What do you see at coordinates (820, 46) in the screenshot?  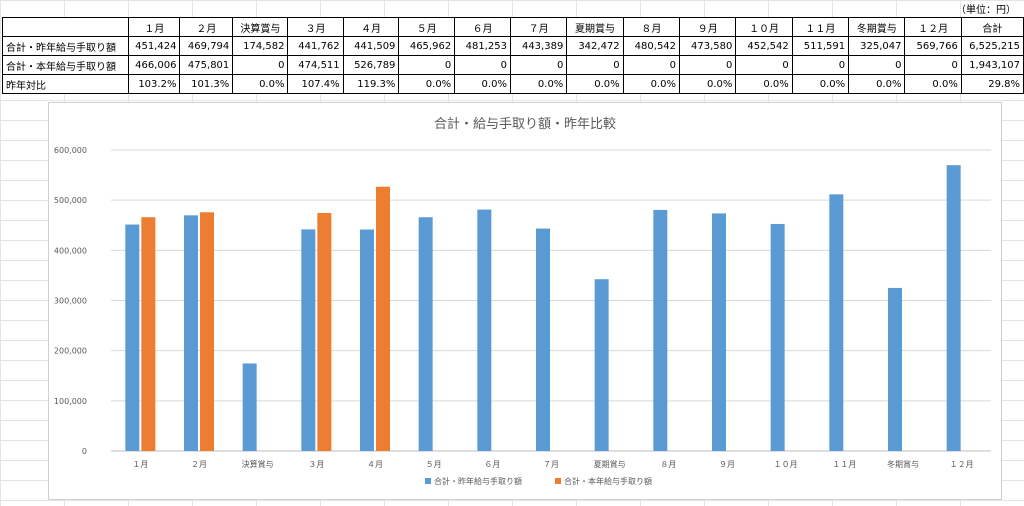 I see `table-cell: 511,591` at bounding box center [820, 46].